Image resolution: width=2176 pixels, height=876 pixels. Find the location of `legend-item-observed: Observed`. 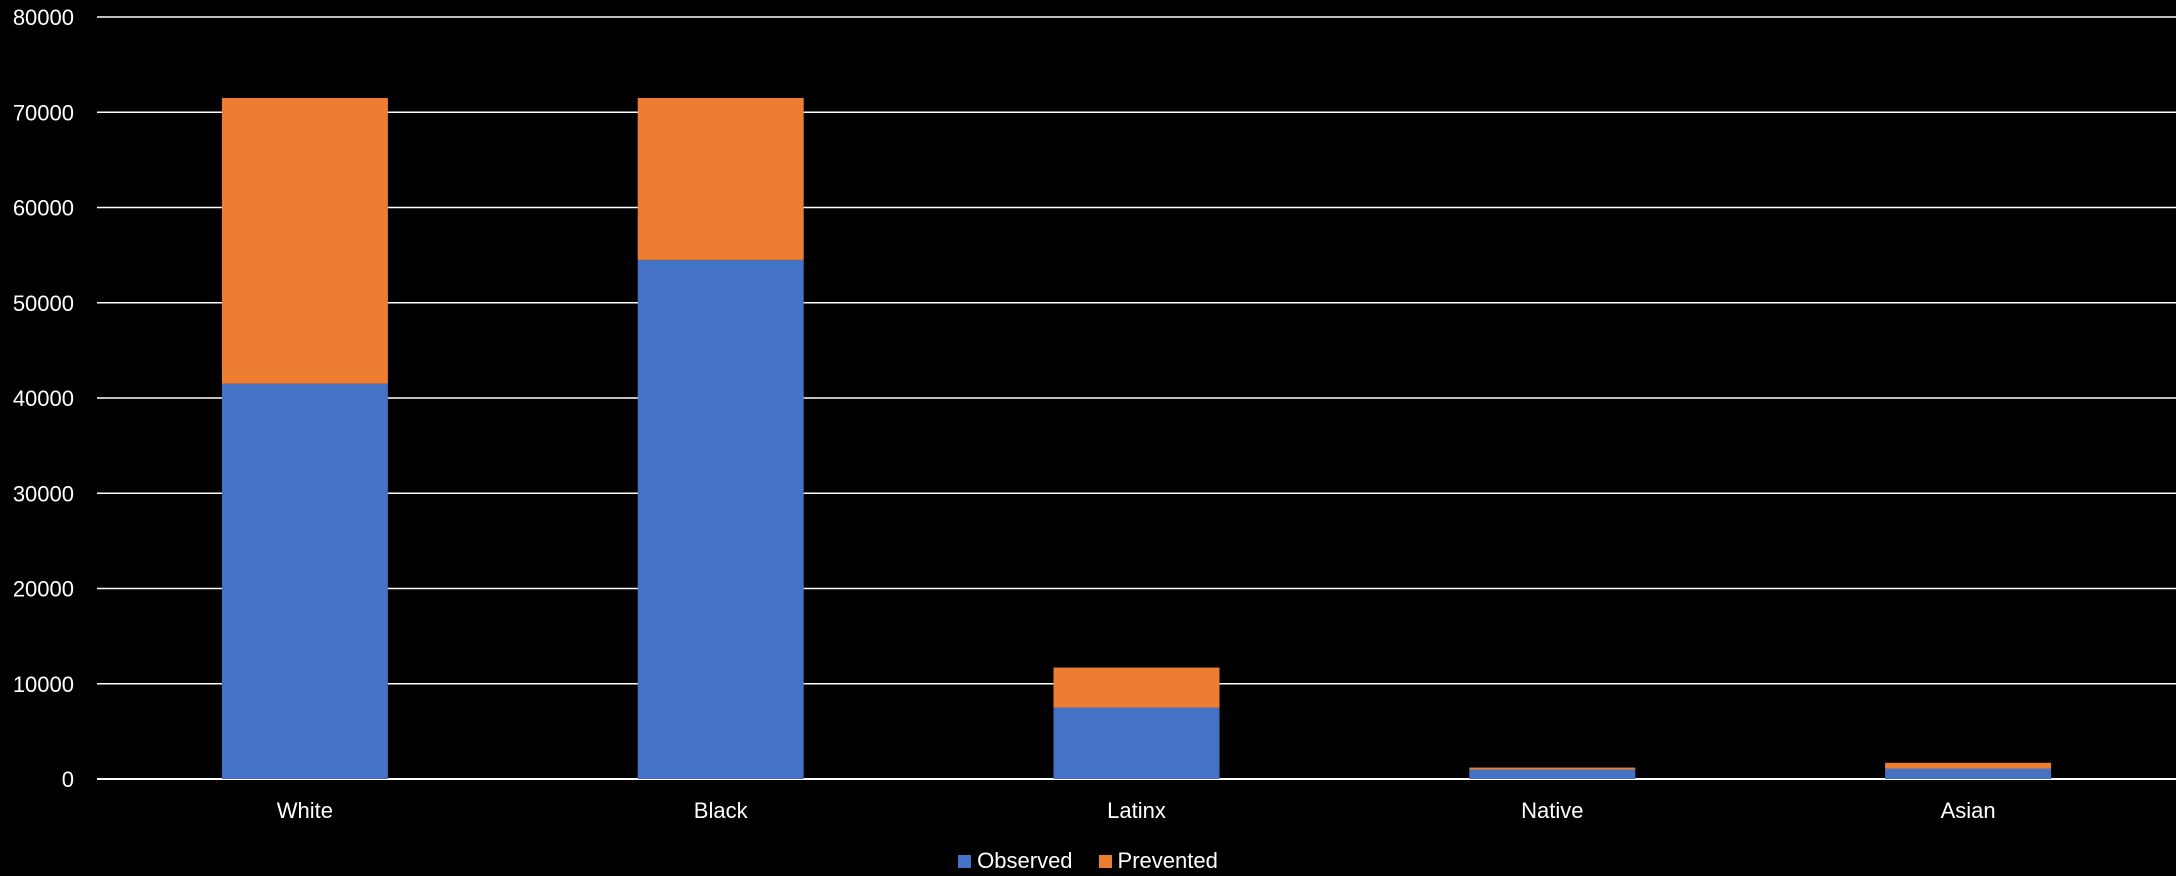

legend-item-observed: Observed is located at coordinates (1015, 861).